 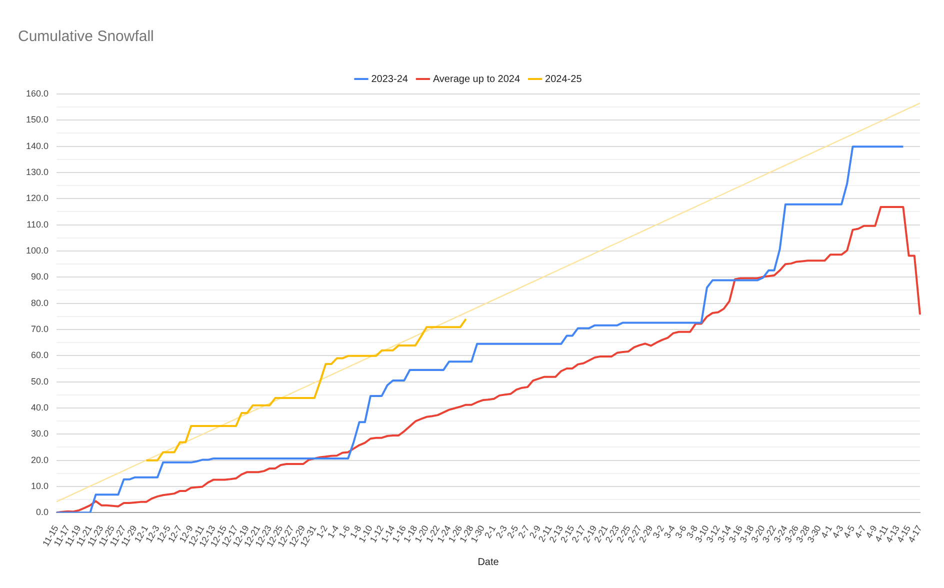 I want to click on x-tick-label: 2-7, so click(x=524, y=532).